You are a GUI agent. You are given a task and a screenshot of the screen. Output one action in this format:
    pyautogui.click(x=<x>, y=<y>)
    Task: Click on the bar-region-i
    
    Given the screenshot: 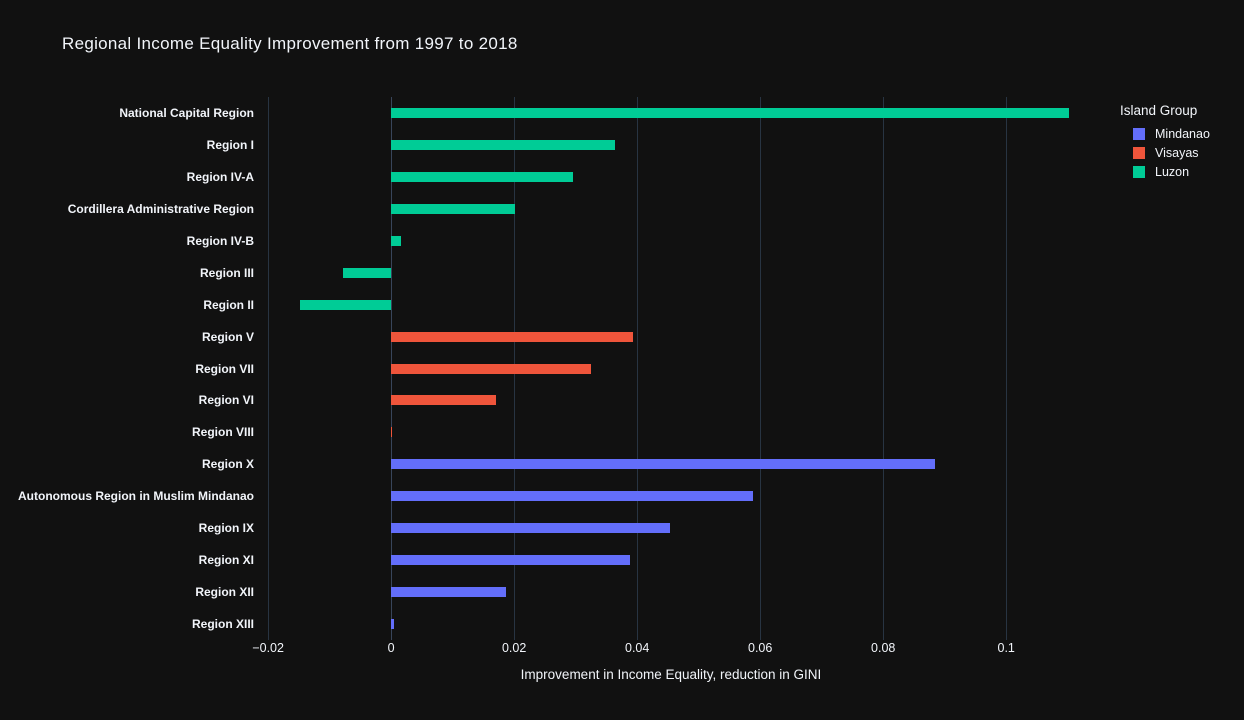 What is the action you would take?
    pyautogui.click(x=503, y=144)
    